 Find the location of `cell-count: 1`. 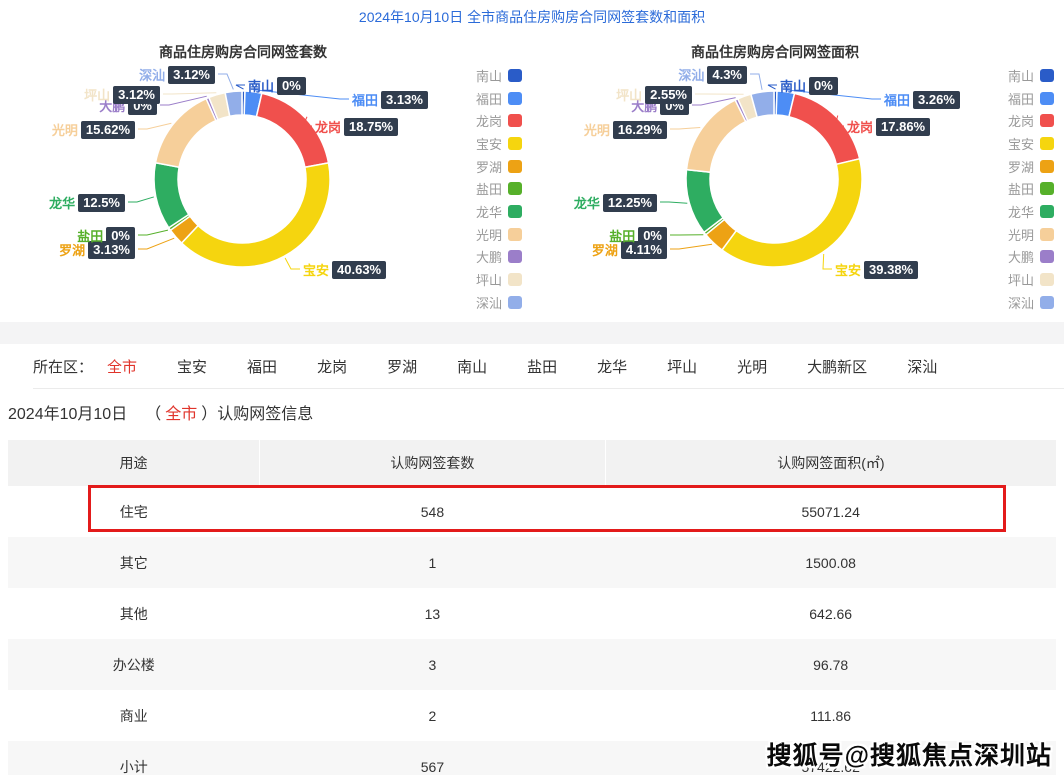

cell-count: 1 is located at coordinates (432, 562).